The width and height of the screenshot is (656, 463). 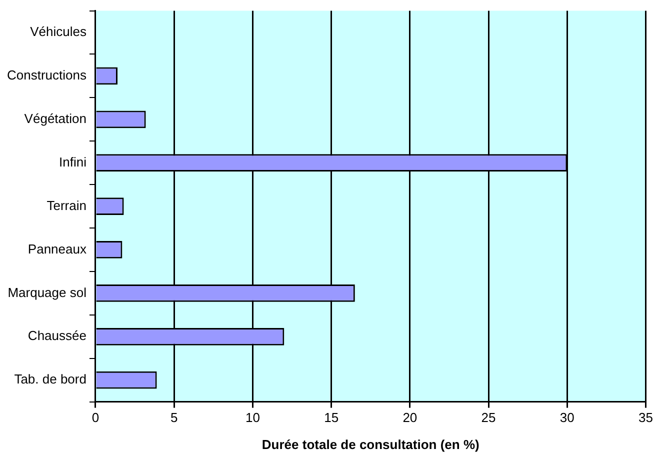 What do you see at coordinates (66, 205) in the screenshot?
I see `y-tick-label: Terrain` at bounding box center [66, 205].